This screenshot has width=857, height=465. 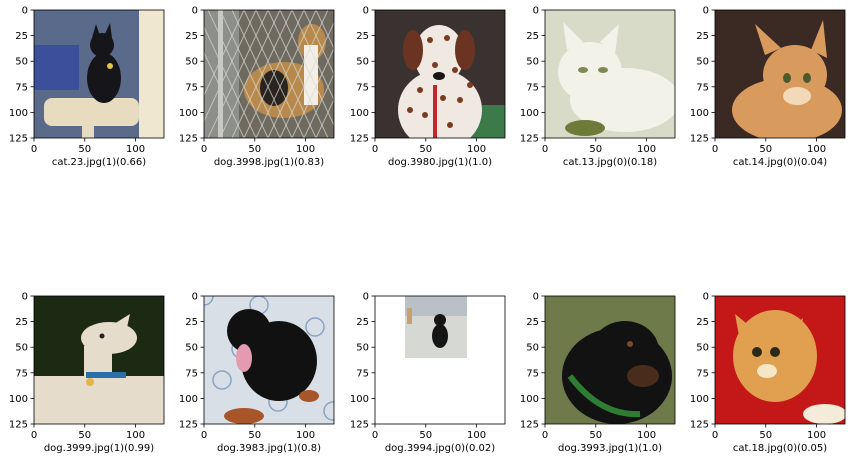 I want to click on image-label: dog.3994.jpg(0)(0.02), so click(x=440, y=448).